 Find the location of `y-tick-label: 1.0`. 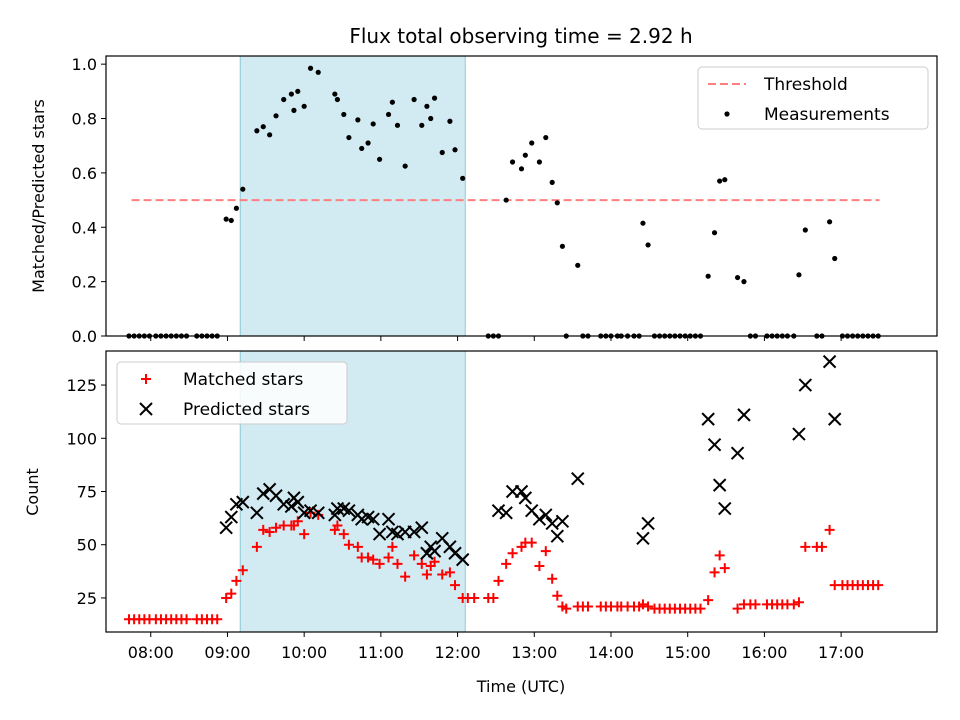

y-tick-label: 1.0 is located at coordinates (84, 64).